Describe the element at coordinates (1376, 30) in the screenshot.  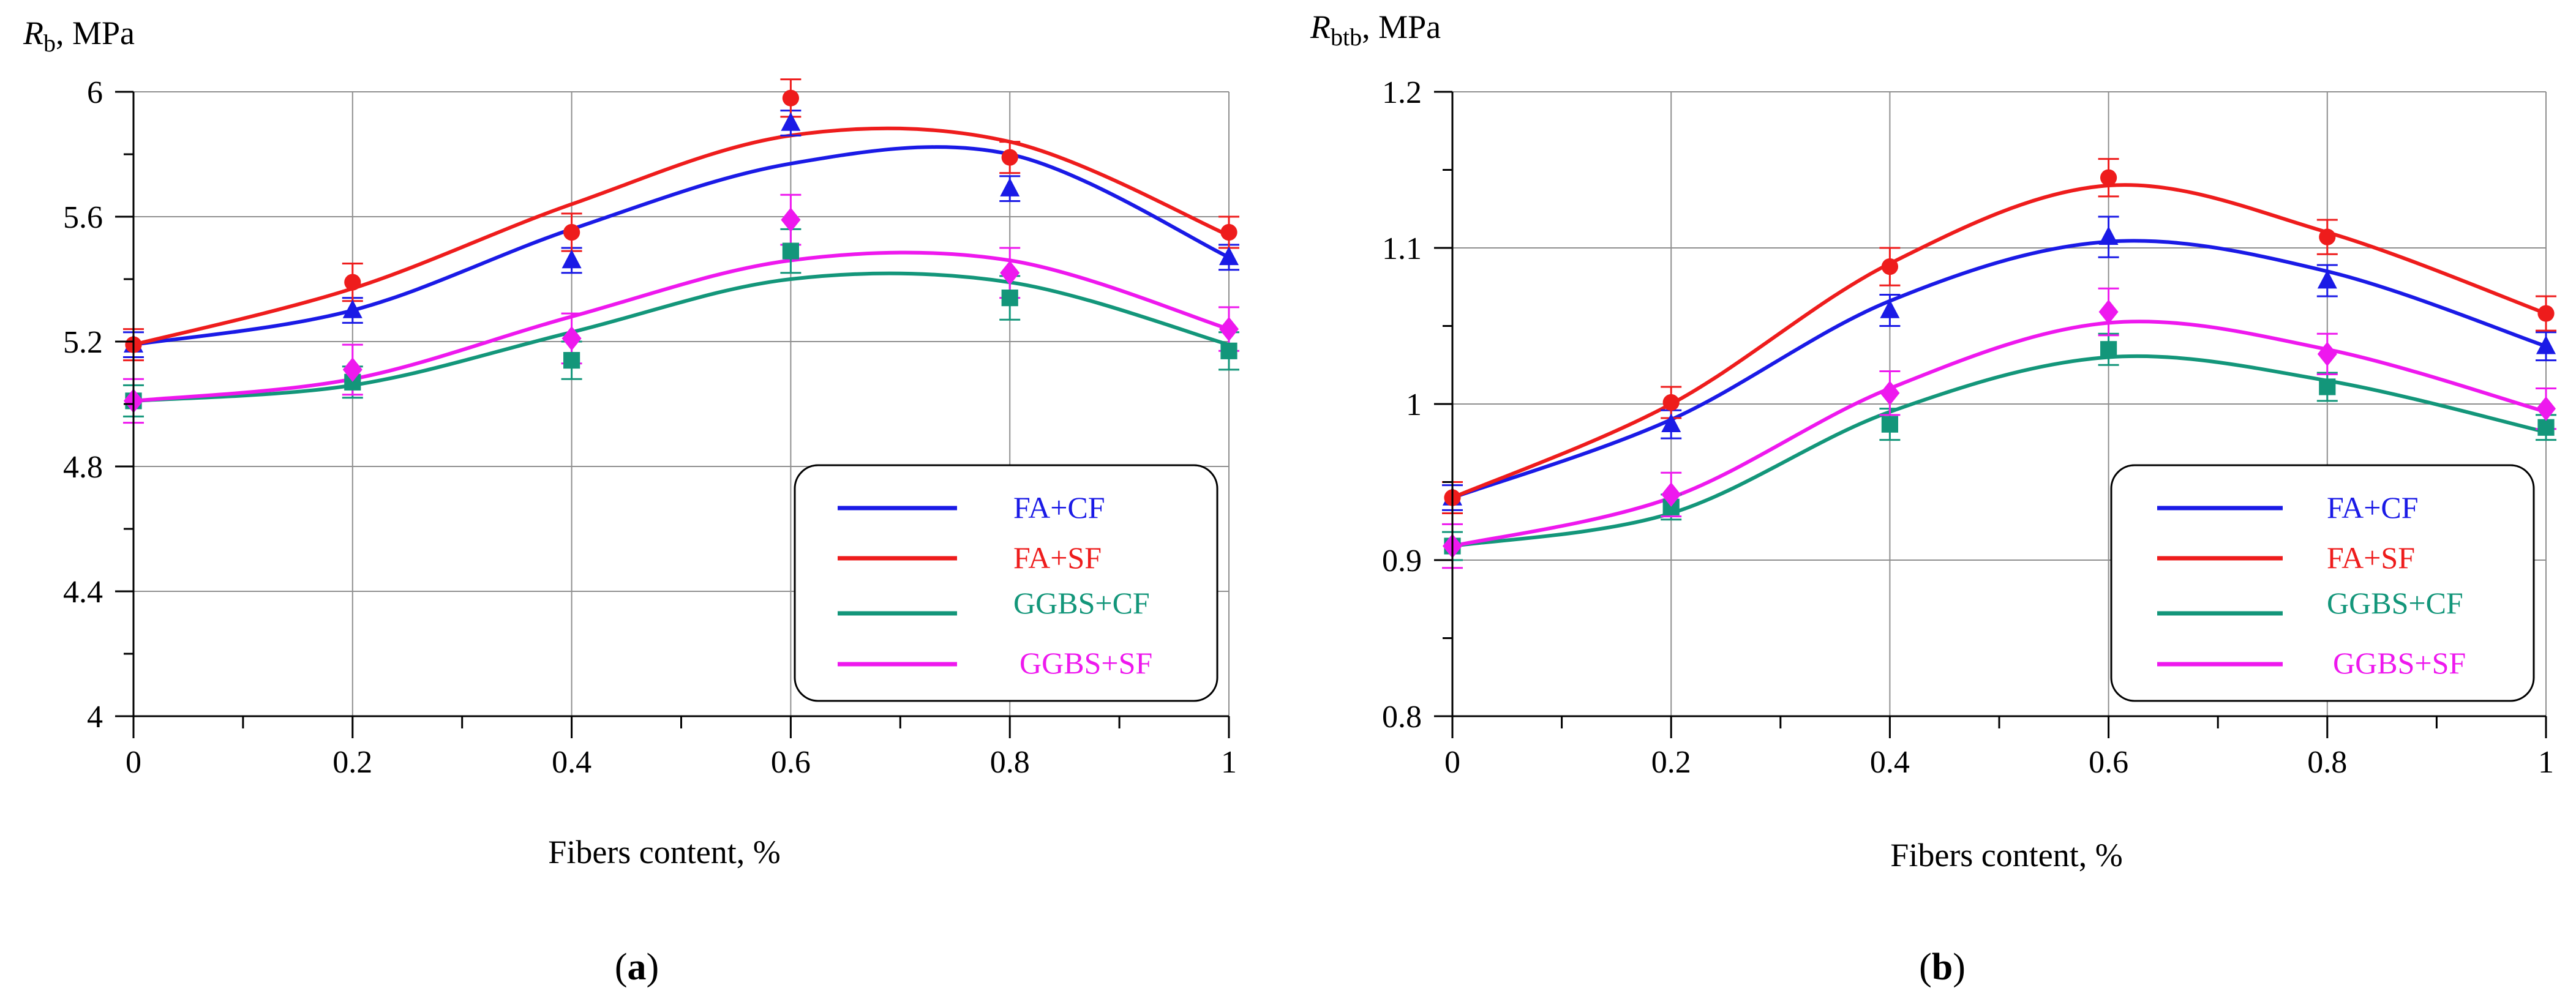
I see `y-axis-label-b: Rbtb, MPa` at that location.